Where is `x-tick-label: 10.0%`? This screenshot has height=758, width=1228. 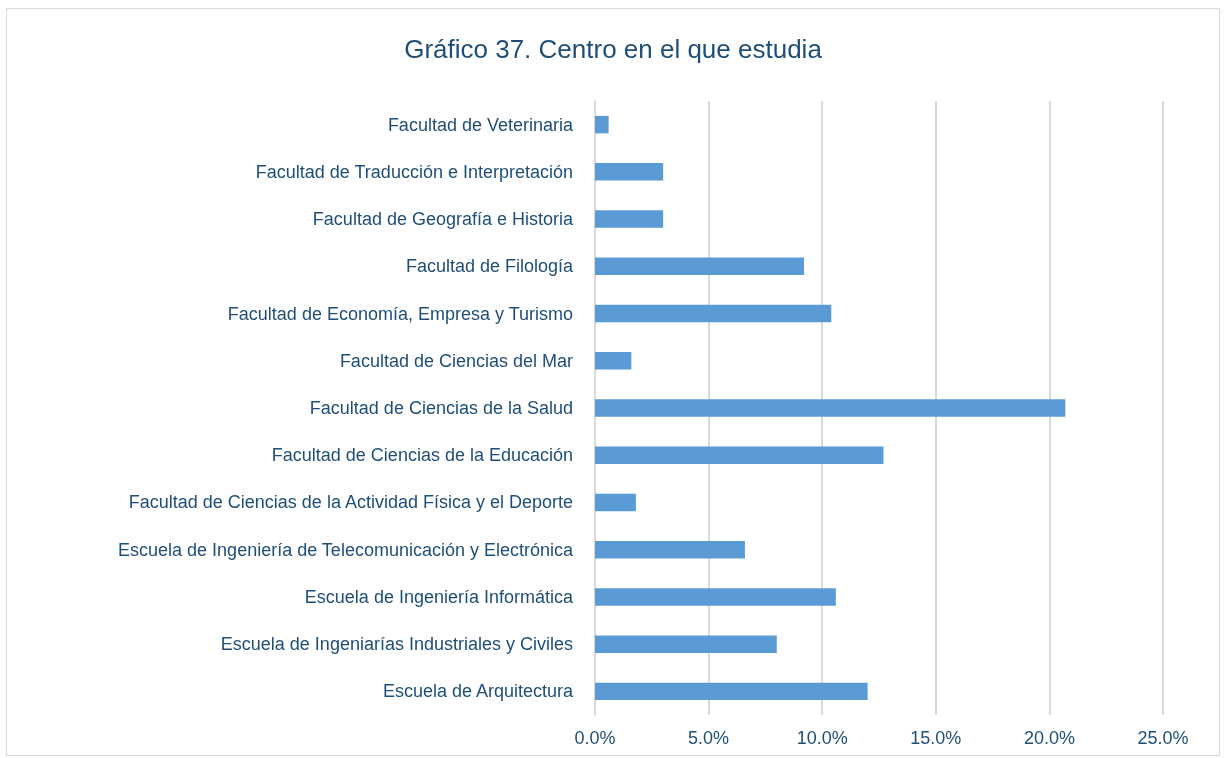 x-tick-label: 10.0% is located at coordinates (822, 738).